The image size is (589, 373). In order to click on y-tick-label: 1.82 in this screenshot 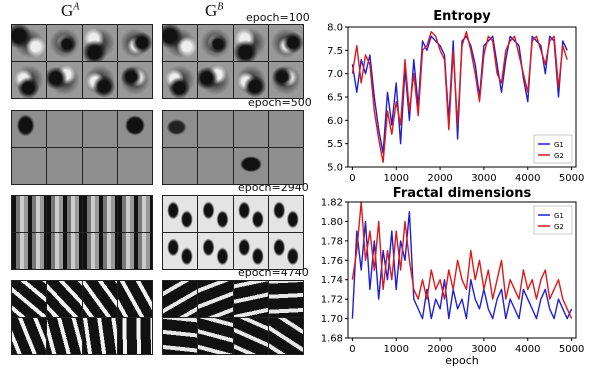, I will do `click(332, 203)`.